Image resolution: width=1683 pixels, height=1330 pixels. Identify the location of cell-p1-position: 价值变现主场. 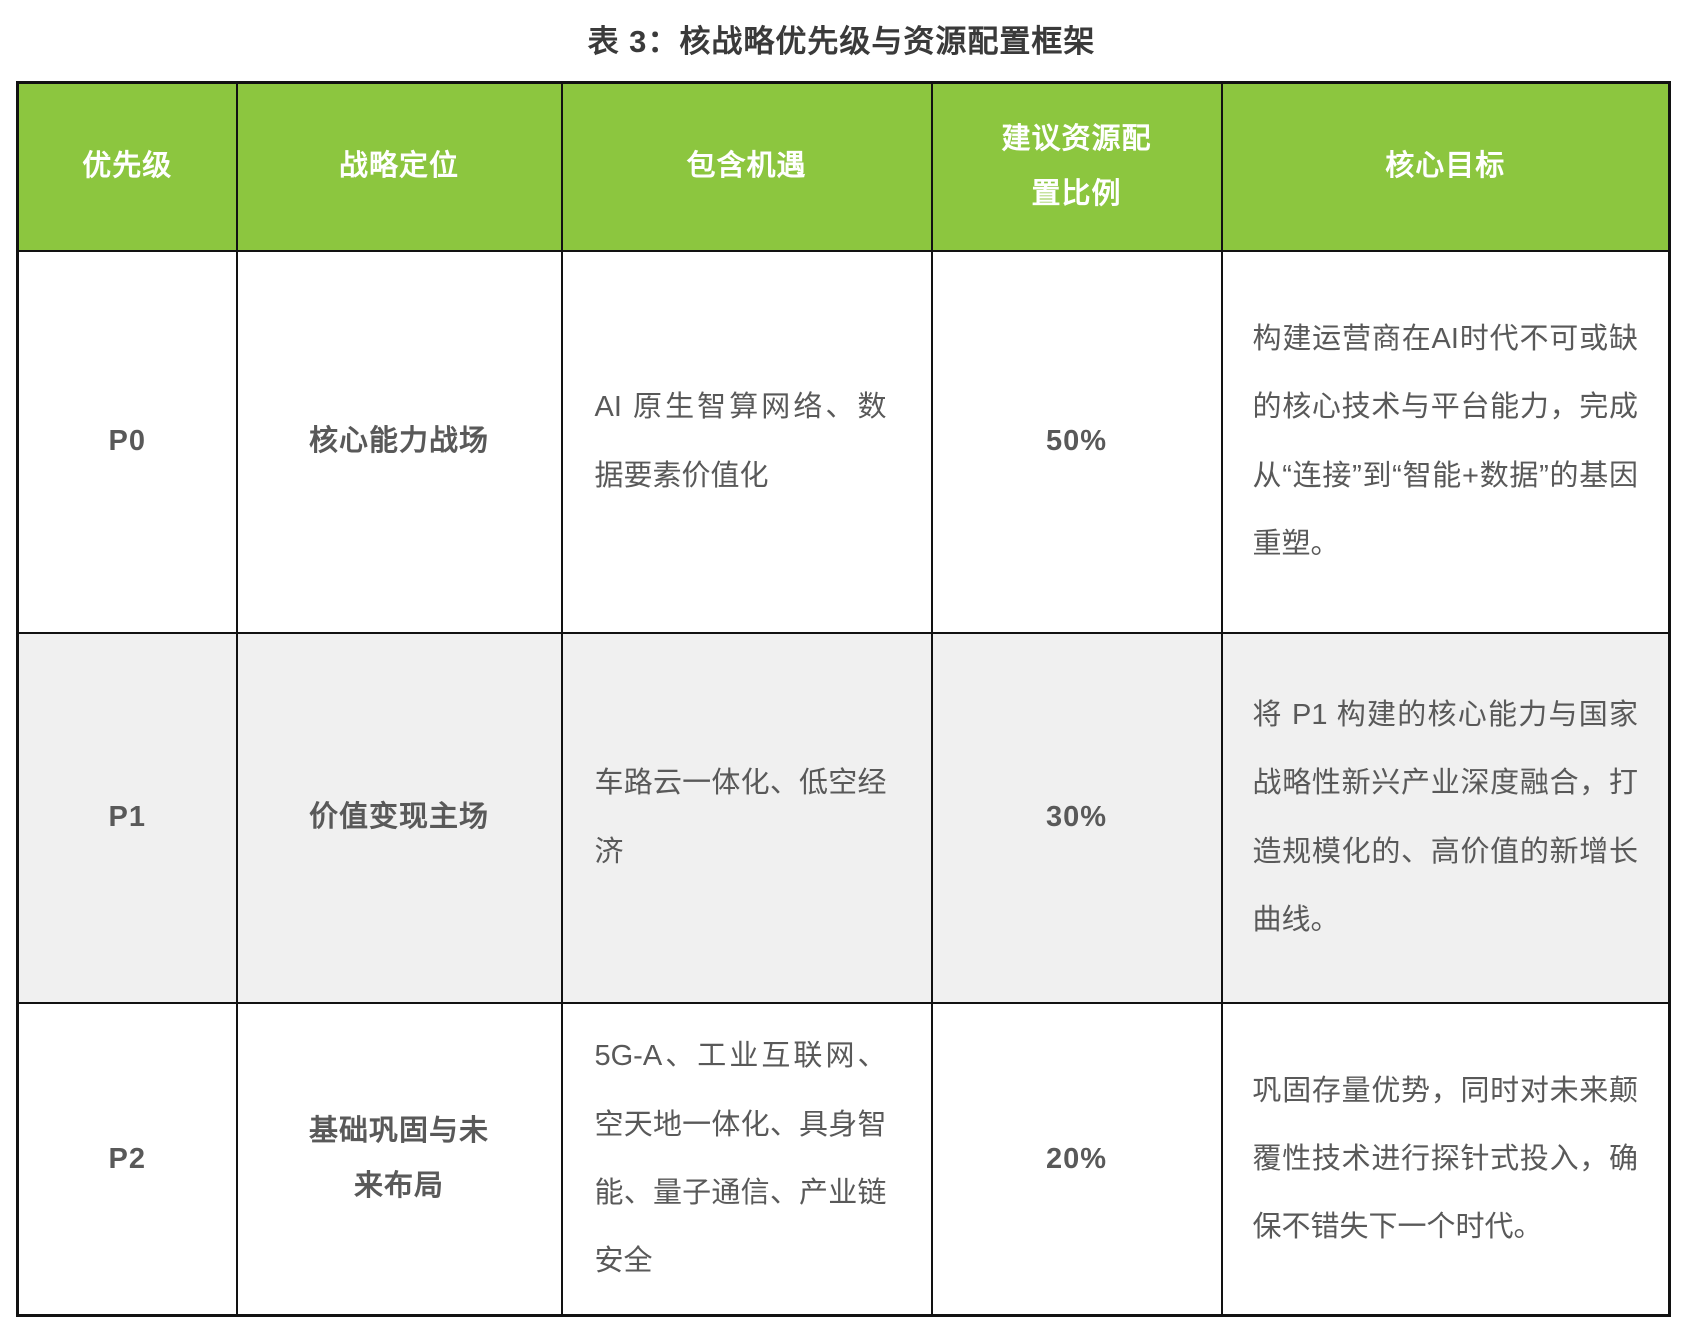
(399, 817).